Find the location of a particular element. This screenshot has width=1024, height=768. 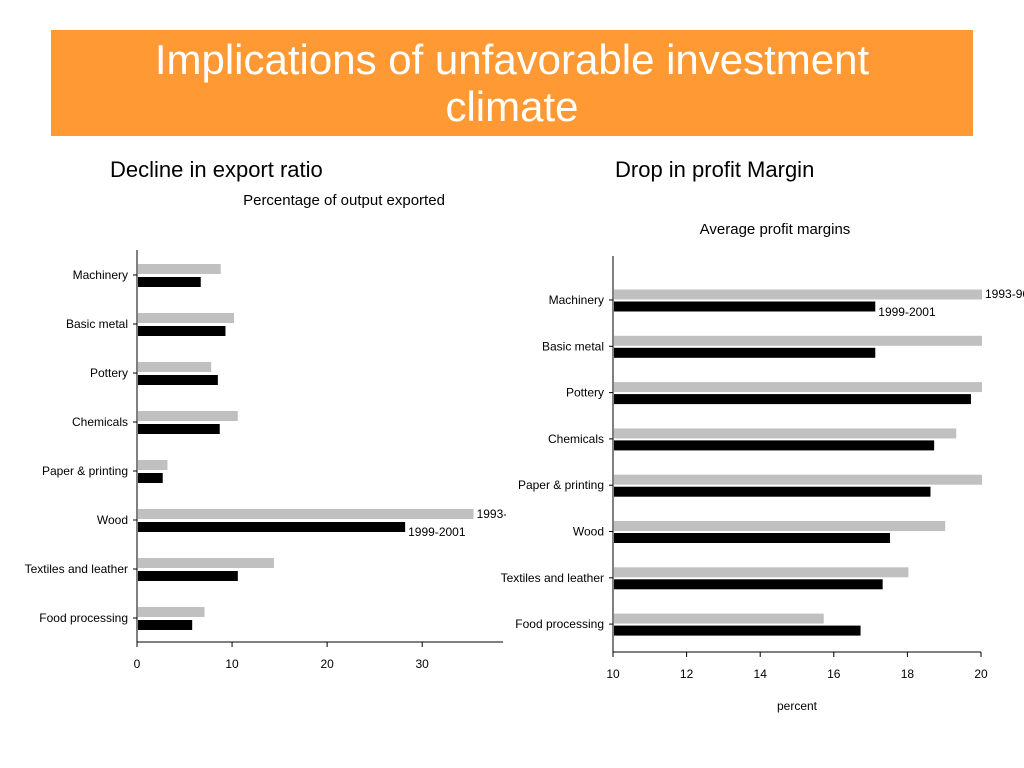

series-label-1993: 1993-9 is located at coordinates (491, 514).